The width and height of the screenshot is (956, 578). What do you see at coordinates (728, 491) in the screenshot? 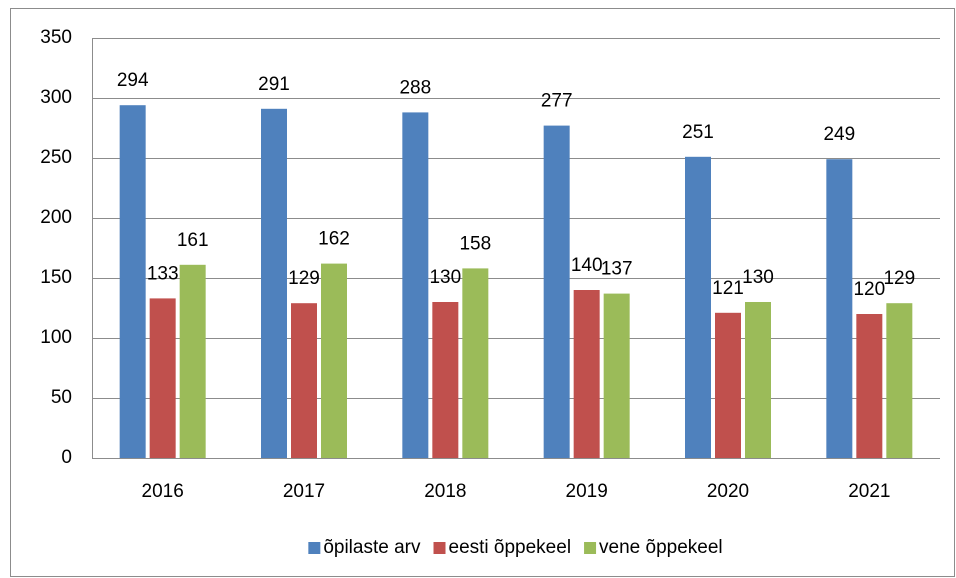
I see `x-tick-label: 2020` at bounding box center [728, 491].